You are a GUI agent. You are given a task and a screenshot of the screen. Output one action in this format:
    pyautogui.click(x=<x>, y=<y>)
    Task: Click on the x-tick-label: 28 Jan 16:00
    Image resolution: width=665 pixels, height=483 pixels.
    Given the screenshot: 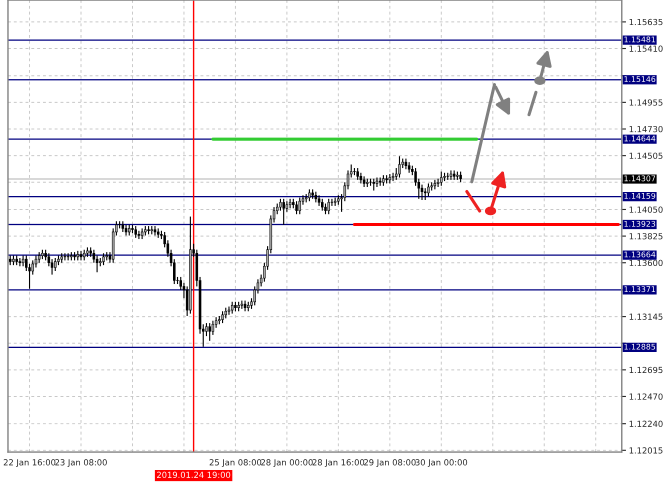 What is the action you would take?
    pyautogui.click(x=338, y=463)
    